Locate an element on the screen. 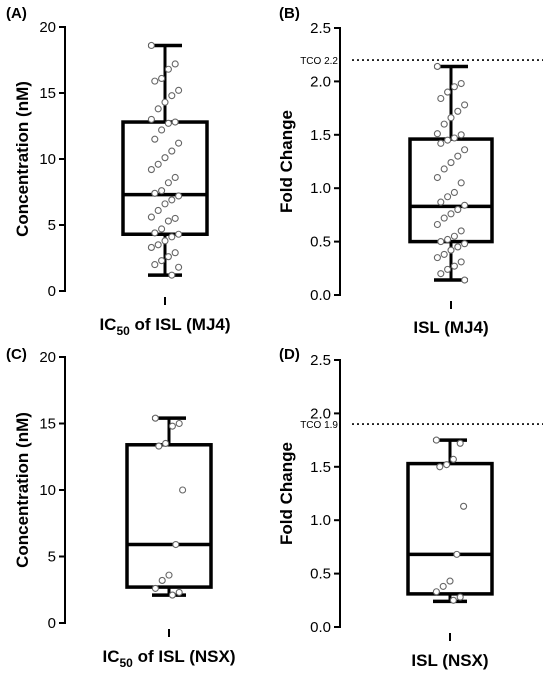  x-category-main: ISL (NSX) is located at coordinates (449, 660).